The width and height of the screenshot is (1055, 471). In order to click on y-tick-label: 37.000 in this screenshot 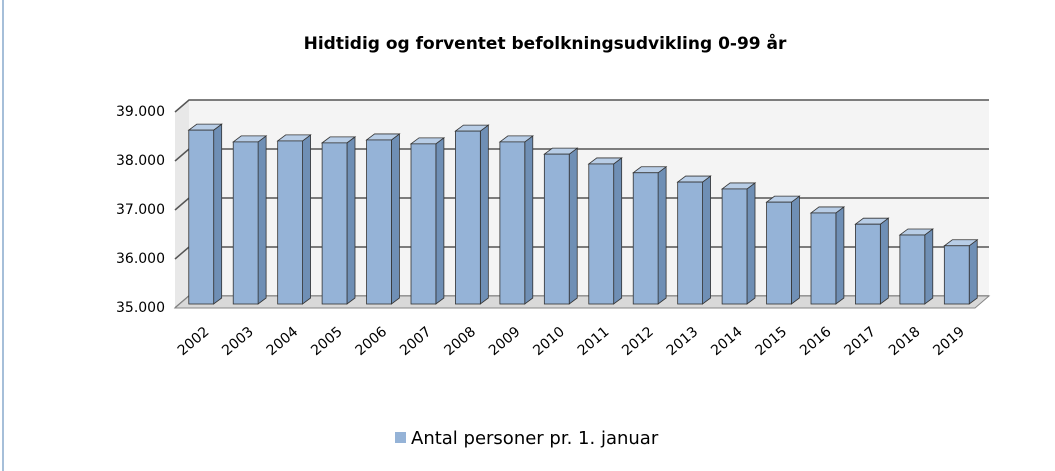, I will do `click(140, 210)`.